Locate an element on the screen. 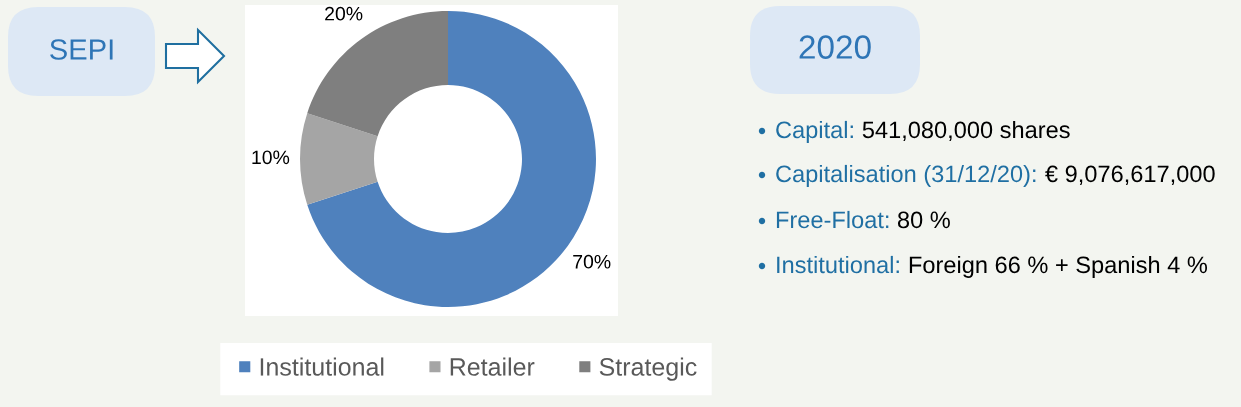 Image resolution: width=1241 pixels, height=407 pixels. data-label: 20% is located at coordinates (344, 13).